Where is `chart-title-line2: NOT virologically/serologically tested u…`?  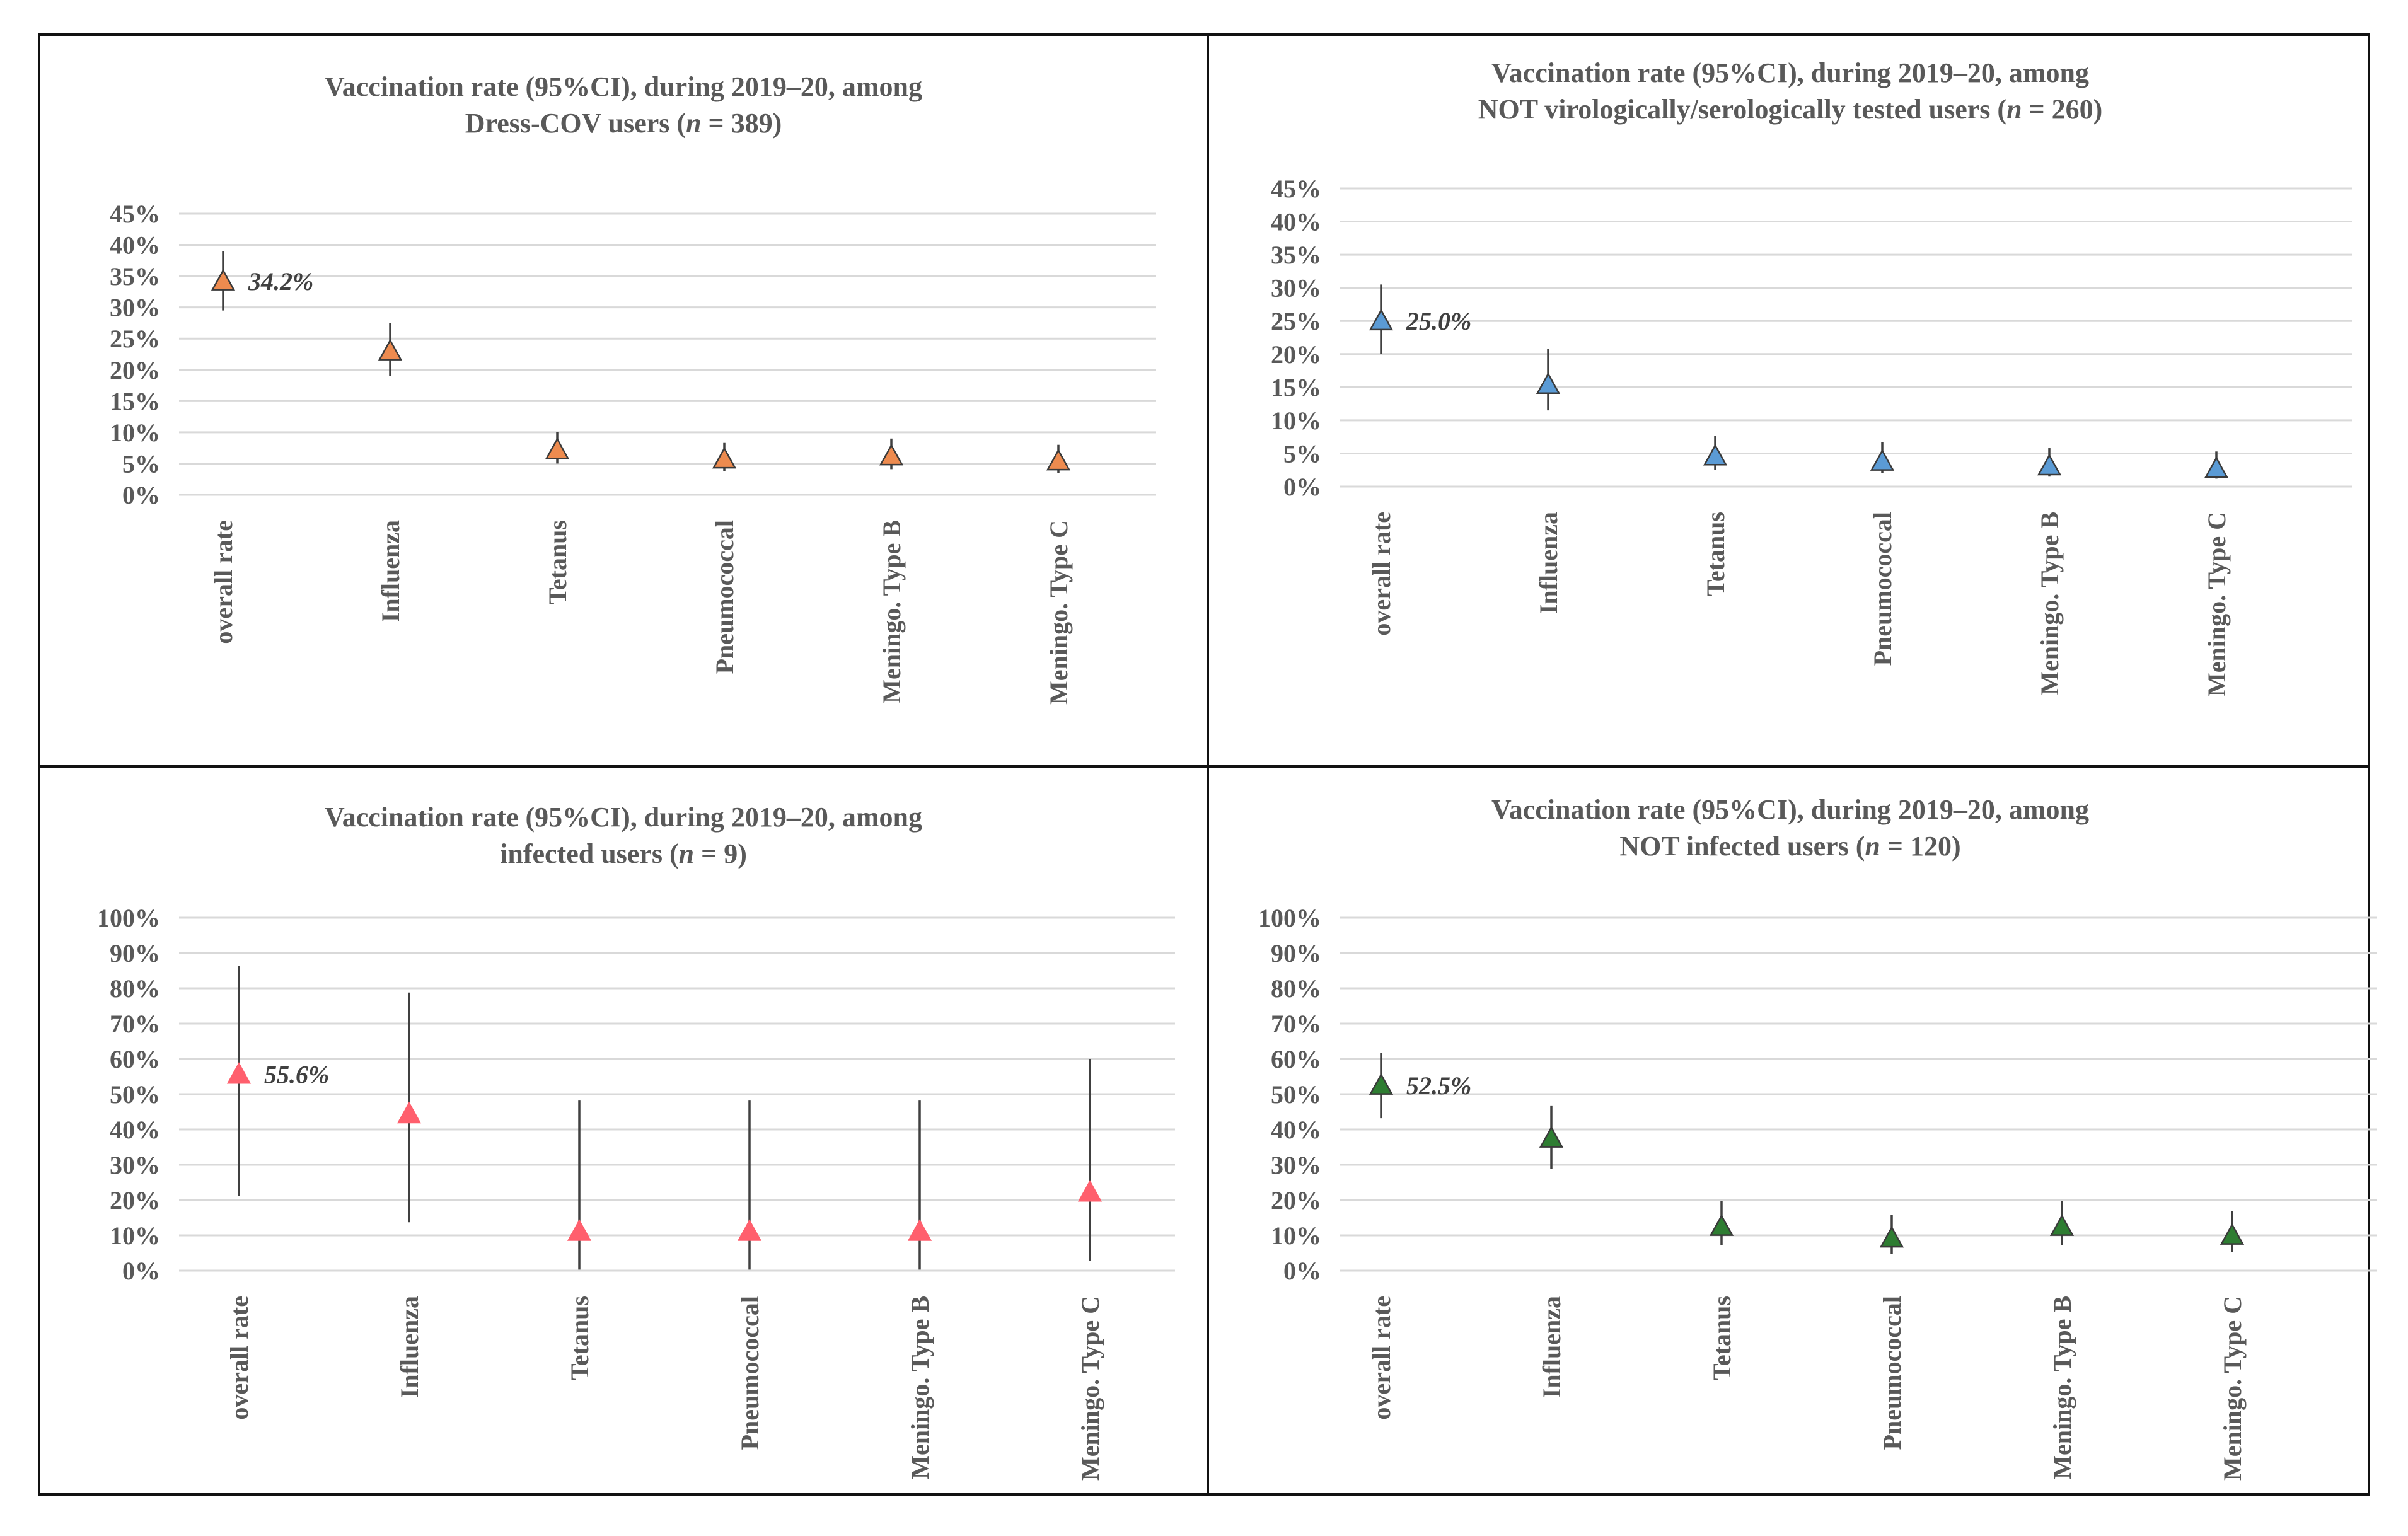 chart-title-line2: NOT virologically/serologically tested u… is located at coordinates (1790, 109).